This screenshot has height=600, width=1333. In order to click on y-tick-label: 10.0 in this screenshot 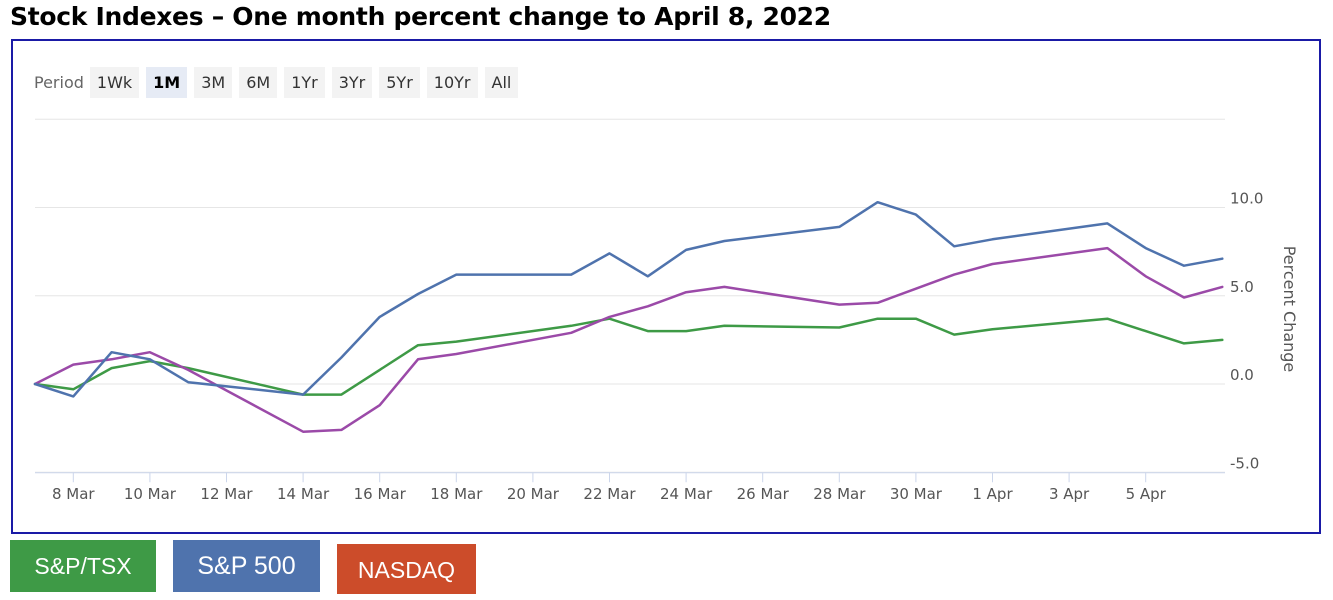, I will do `click(1246, 199)`.